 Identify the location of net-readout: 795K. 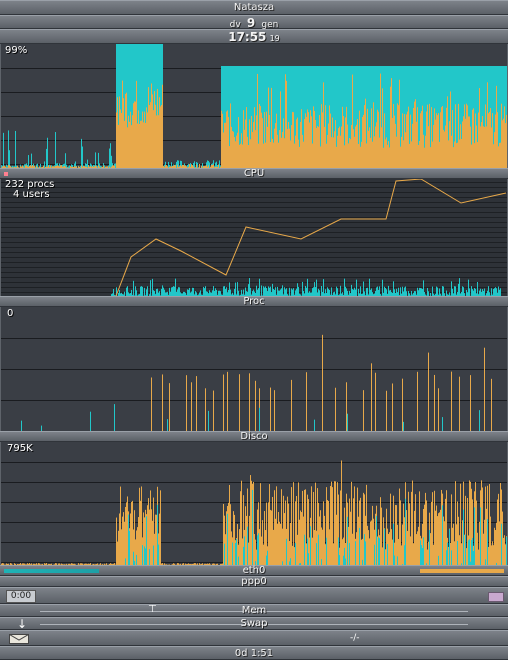
(20, 448).